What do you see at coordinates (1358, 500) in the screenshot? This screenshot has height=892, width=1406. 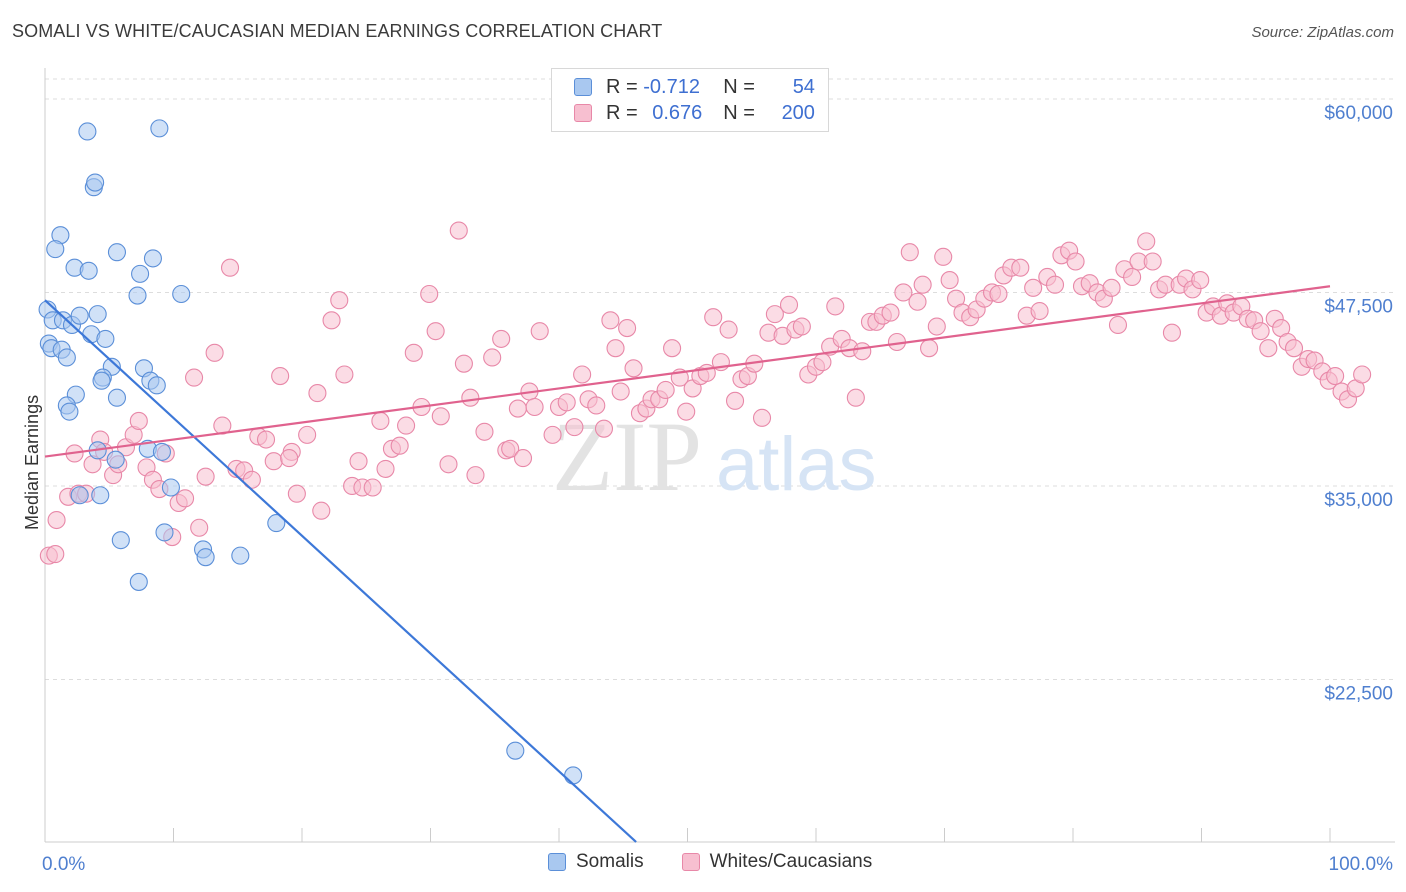 I see `y-tick-label: $35,000` at bounding box center [1358, 500].